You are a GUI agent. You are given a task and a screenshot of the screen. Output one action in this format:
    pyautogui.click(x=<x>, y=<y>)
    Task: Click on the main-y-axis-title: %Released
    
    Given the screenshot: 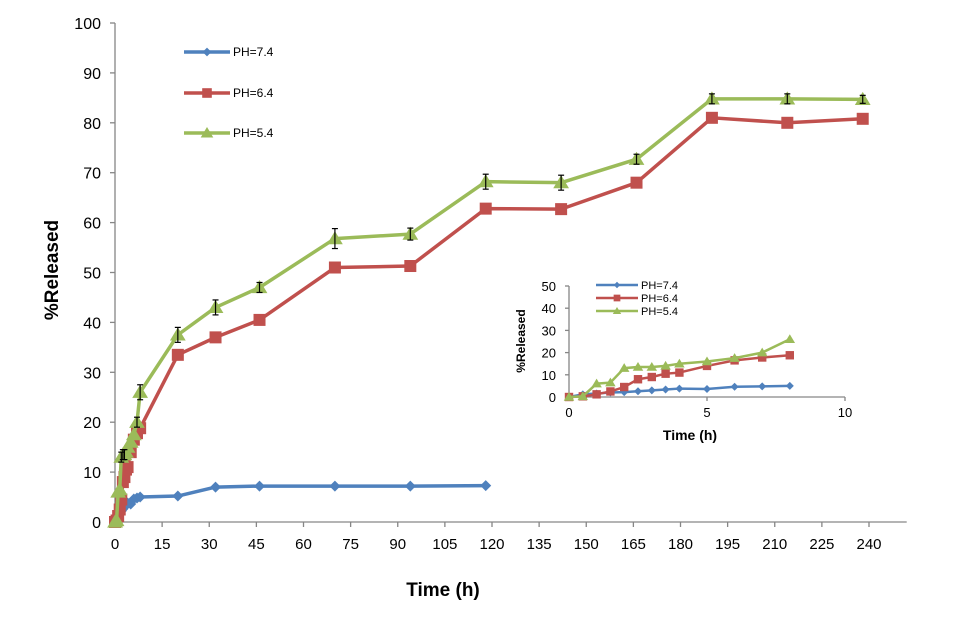 What is the action you would take?
    pyautogui.click(x=52, y=270)
    